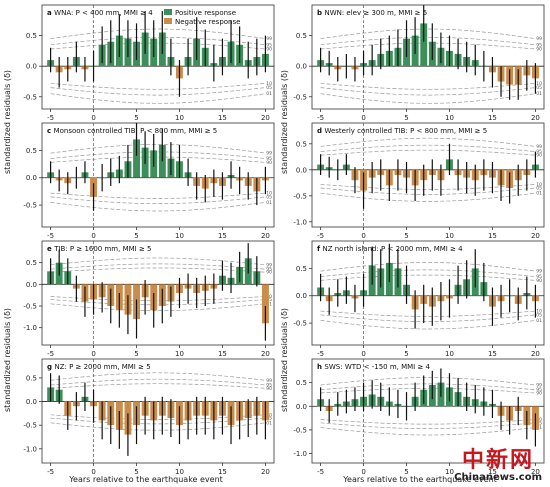 This screenshot has height=487, width=550. What do you see at coordinates (103, 13) in the screenshot?
I see `panel-title-text: WNA: P < 400 mm, MMI ≥ 4` at bounding box center [103, 13].